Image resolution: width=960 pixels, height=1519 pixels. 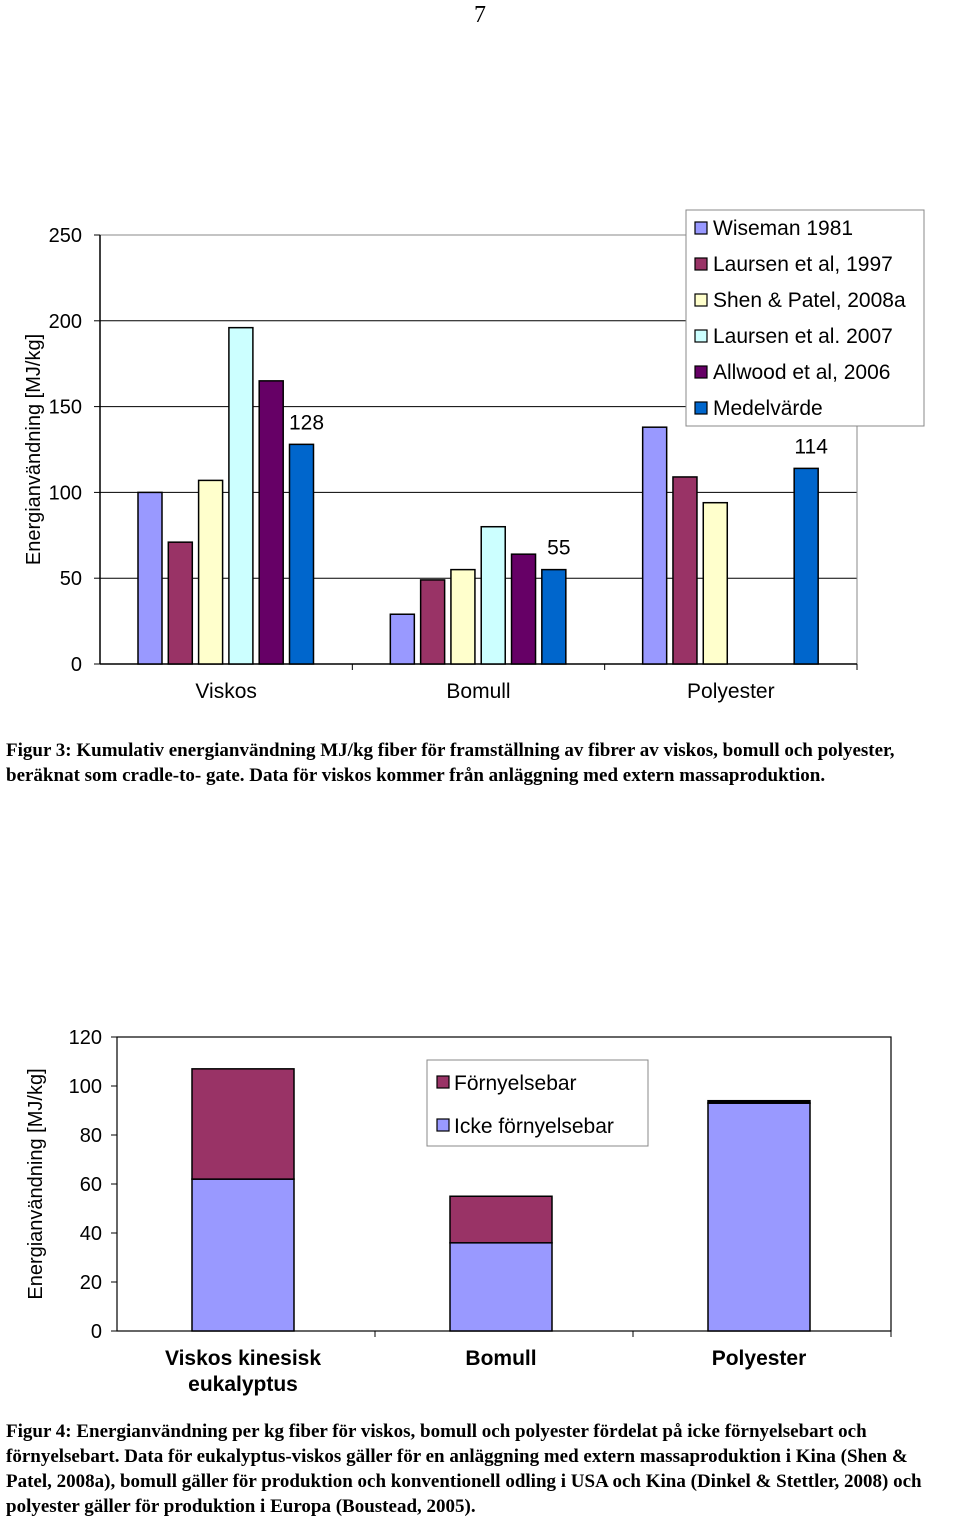 What do you see at coordinates (493, 595) in the screenshot?
I see `chart1-bar-laursen-et-al-2007-bomull` at bounding box center [493, 595].